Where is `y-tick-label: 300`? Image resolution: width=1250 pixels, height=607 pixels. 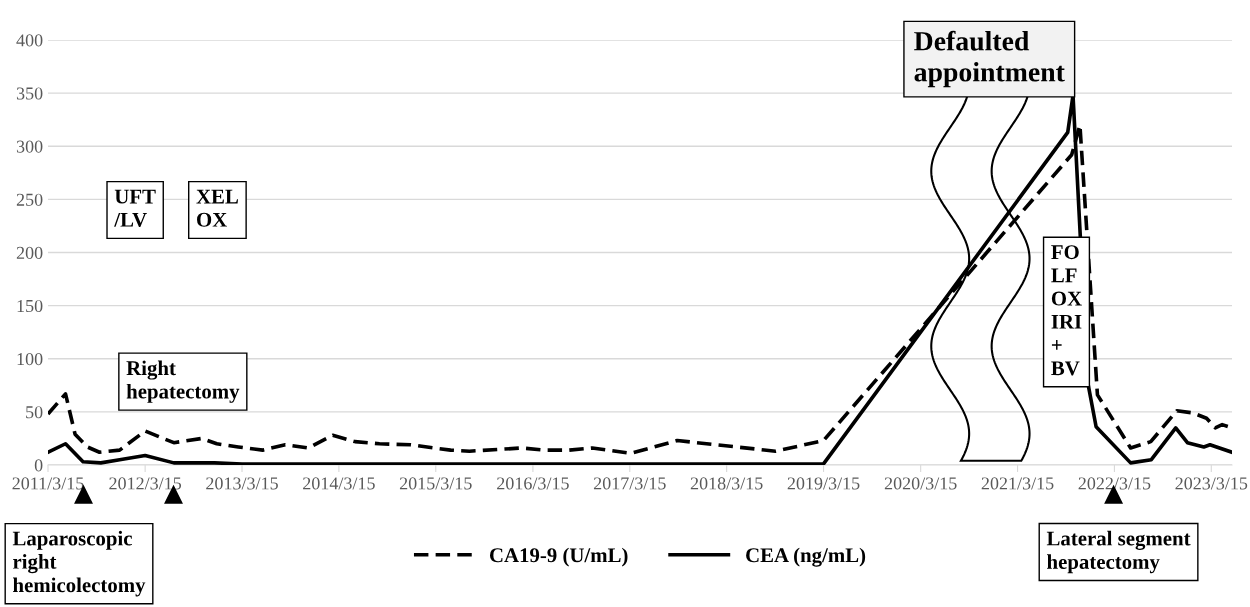 y-tick-label: 300 is located at coordinates (29, 146).